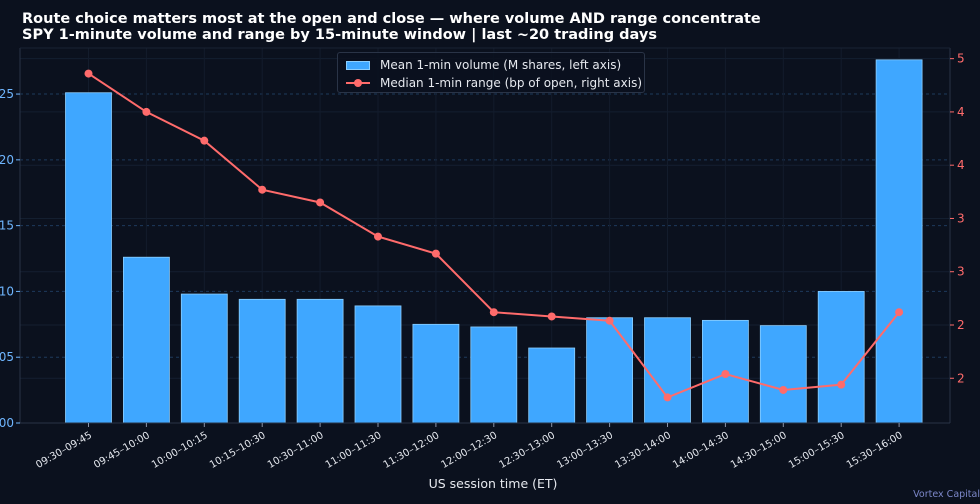 Image resolution: width=980 pixels, height=504 pixels. I want to click on x-tick-label: 15:00–15:30, so click(817, 450).